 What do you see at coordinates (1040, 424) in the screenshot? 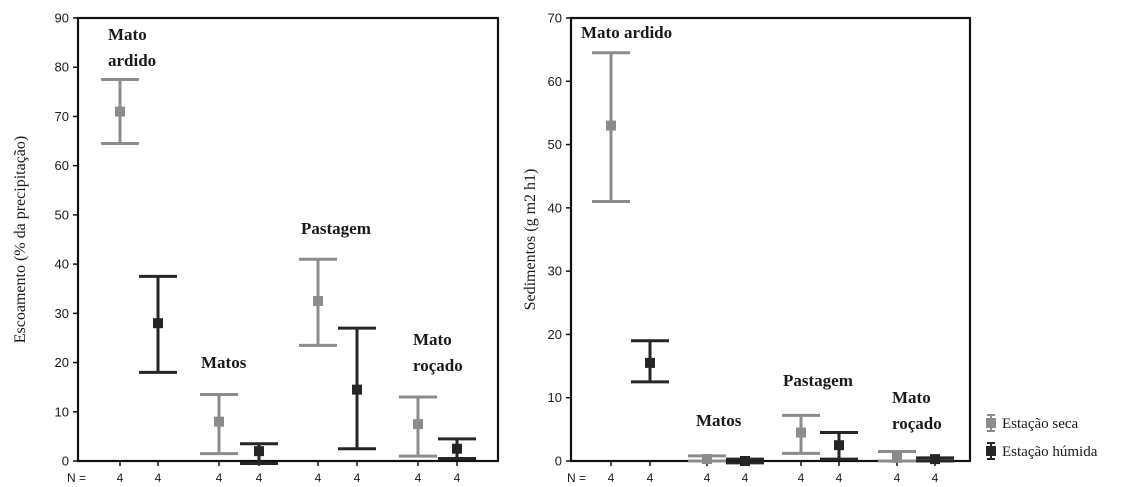
I see `legend-label: Estação seca` at bounding box center [1040, 424].